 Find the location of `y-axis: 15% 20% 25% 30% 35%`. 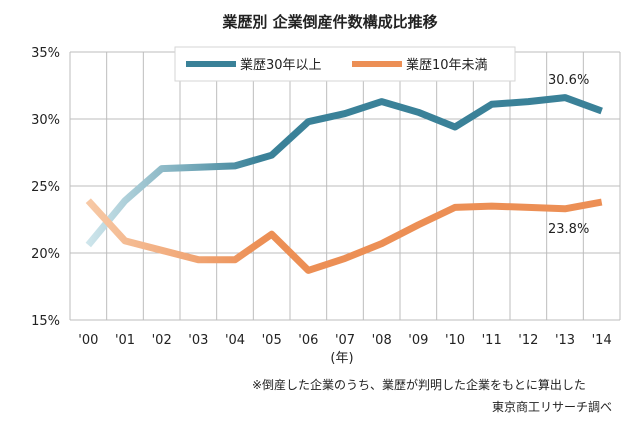

y-axis: 15% 20% 25% 30% 35% is located at coordinates (45, 187).